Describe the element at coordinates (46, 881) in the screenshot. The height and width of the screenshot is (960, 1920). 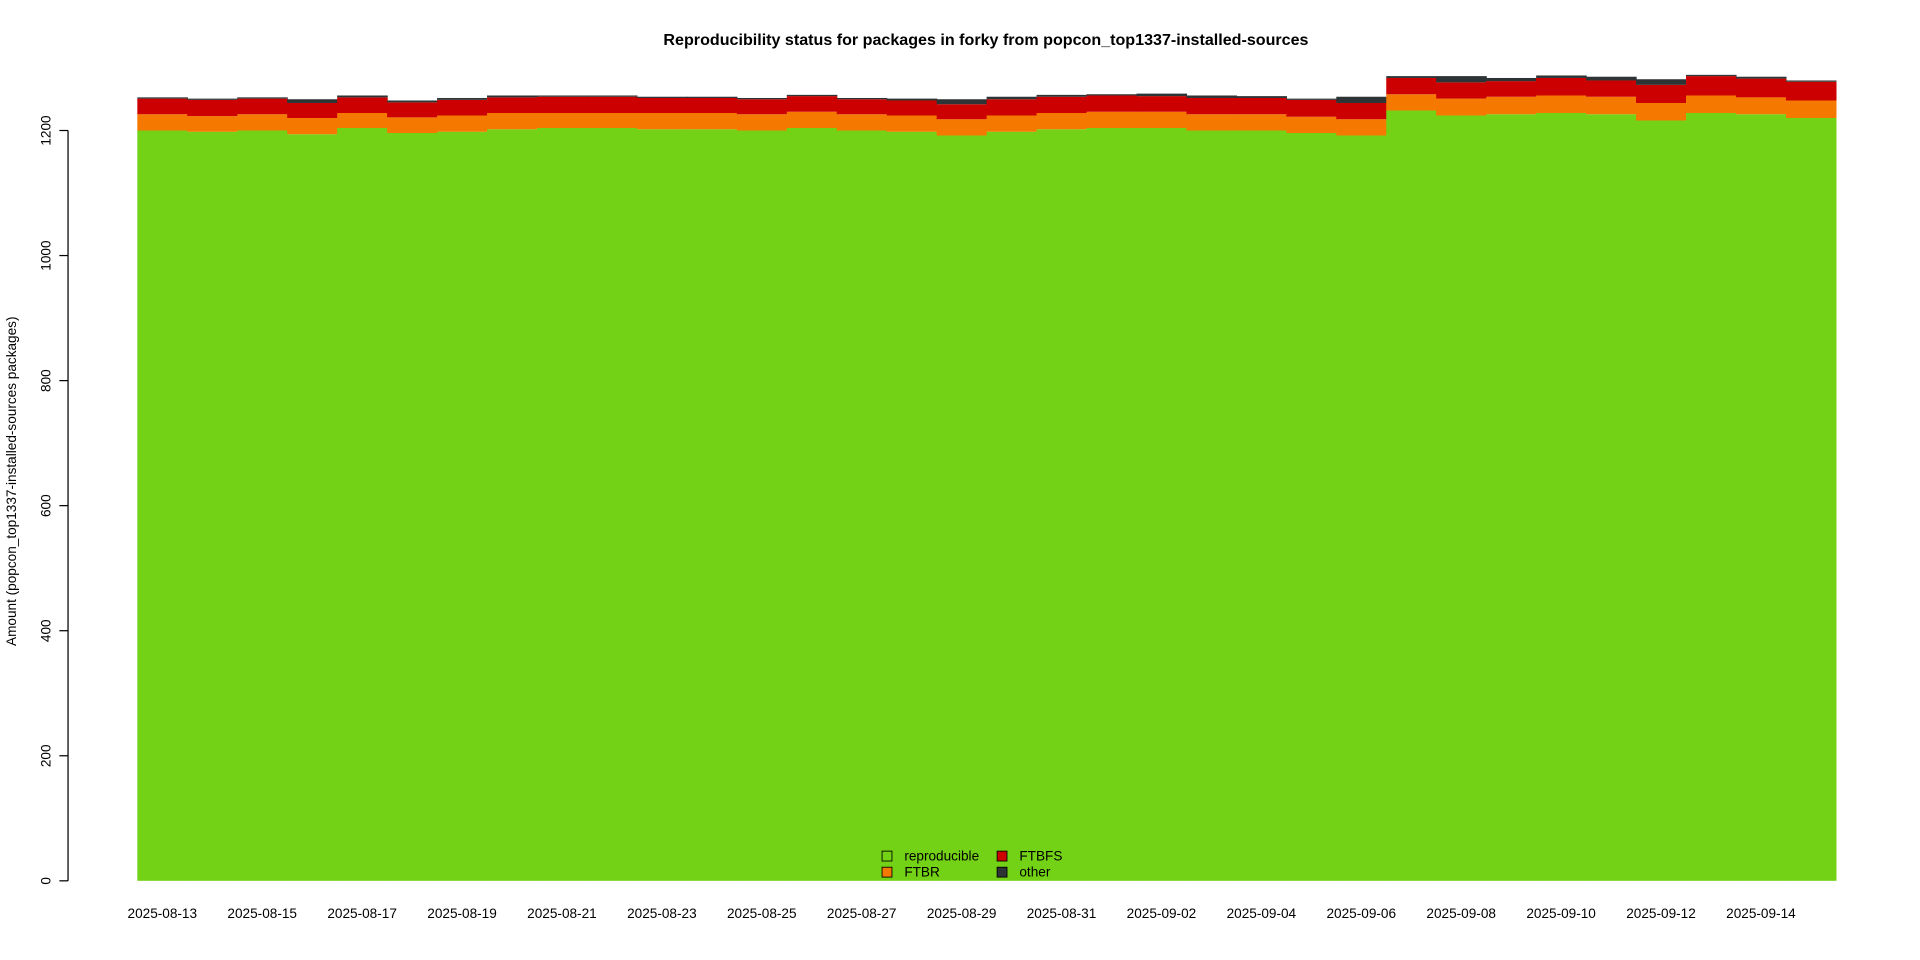
I see `y-tick-label: 0` at that location.